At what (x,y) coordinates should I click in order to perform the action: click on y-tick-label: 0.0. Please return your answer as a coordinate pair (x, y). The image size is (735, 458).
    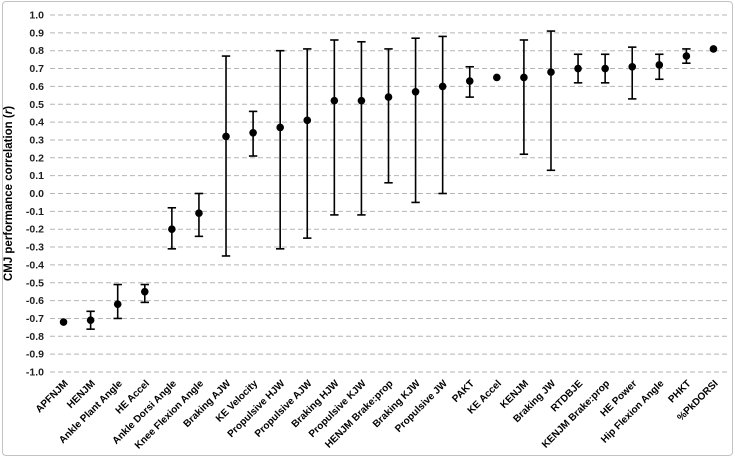
    Looking at the image, I should click on (36, 194).